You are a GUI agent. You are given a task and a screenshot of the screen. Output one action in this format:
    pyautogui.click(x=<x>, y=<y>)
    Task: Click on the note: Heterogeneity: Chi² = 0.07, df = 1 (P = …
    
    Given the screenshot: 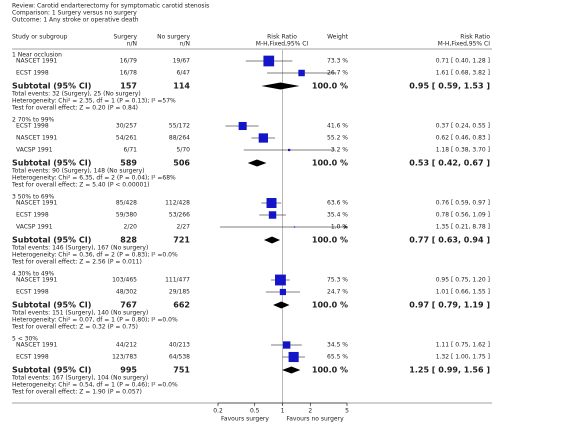 What is the action you would take?
    pyautogui.click(x=95, y=320)
    